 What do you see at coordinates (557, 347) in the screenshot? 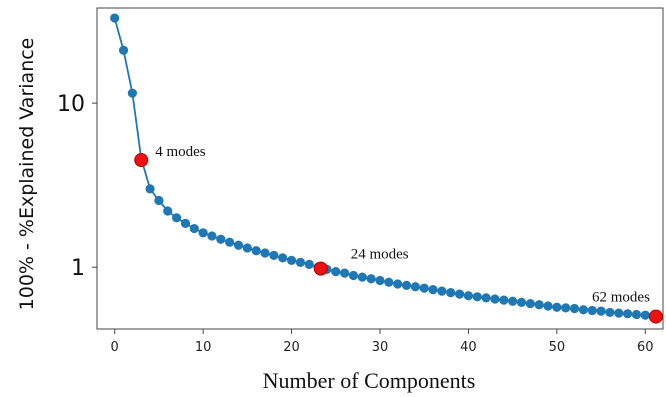
I see `x-tick-label: 50` at bounding box center [557, 347].